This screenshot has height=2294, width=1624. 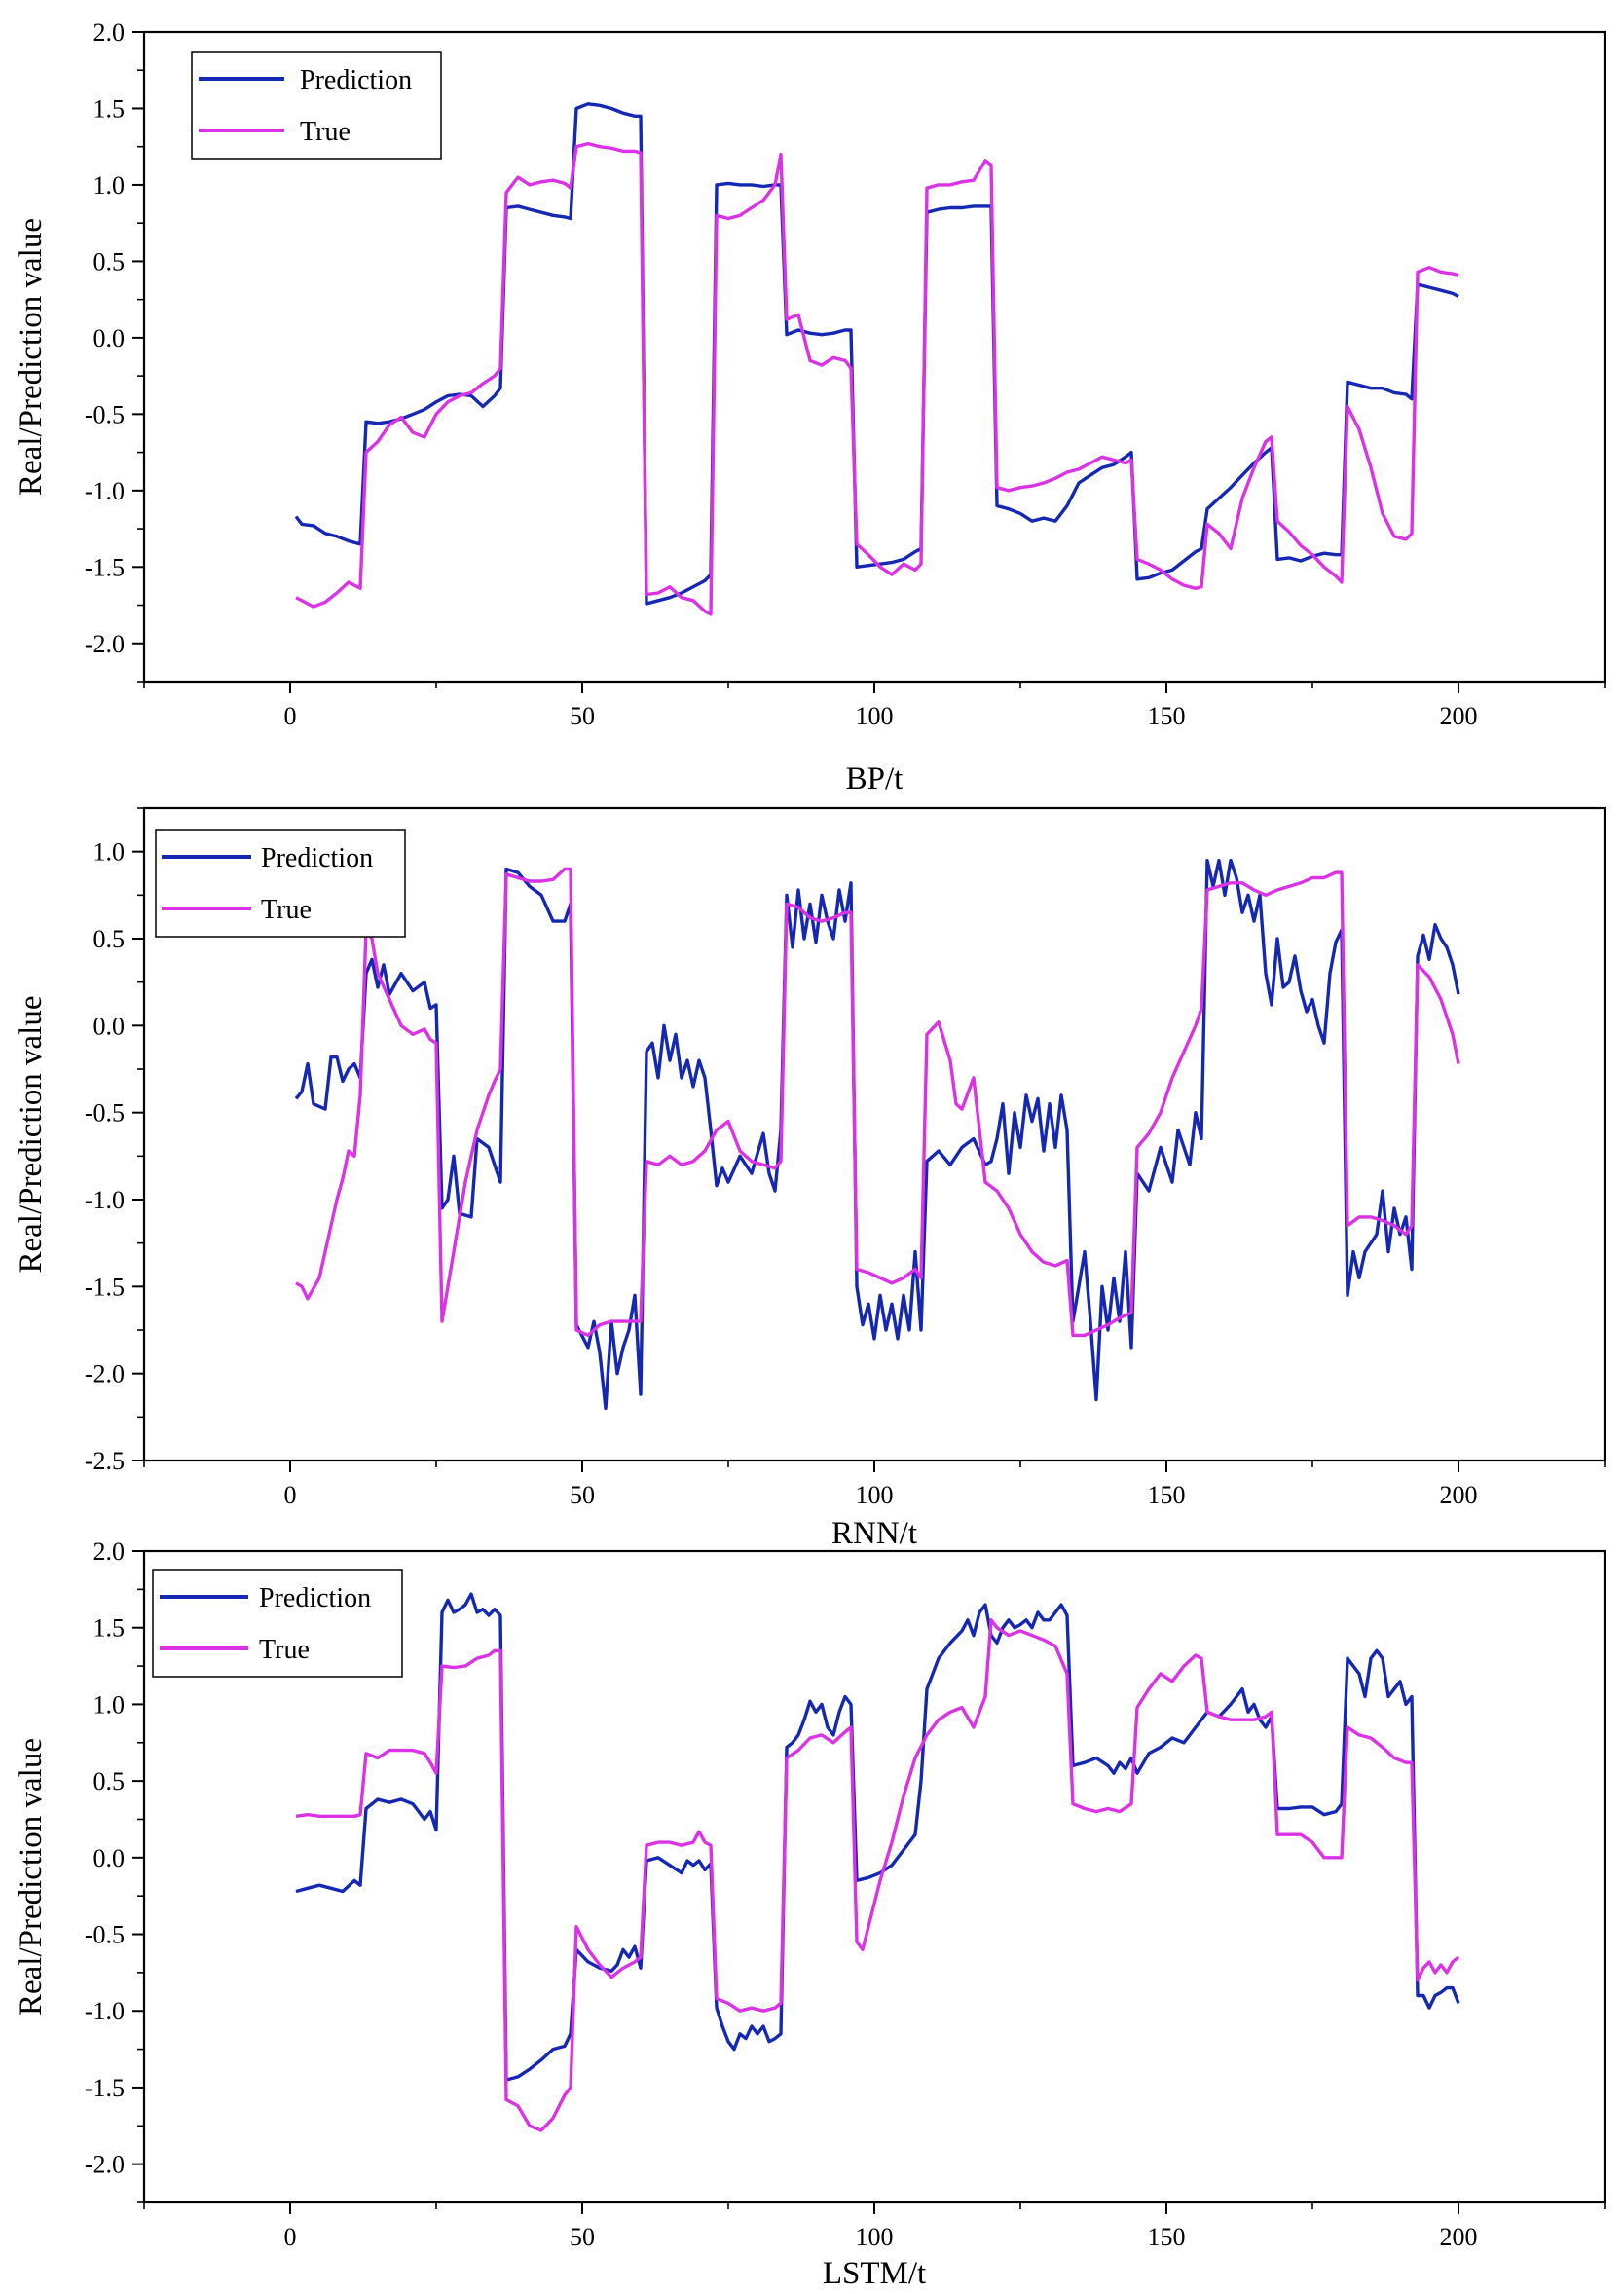 What do you see at coordinates (109, 338) in the screenshot?
I see `chart-1-ytick-label: 0.0` at bounding box center [109, 338].